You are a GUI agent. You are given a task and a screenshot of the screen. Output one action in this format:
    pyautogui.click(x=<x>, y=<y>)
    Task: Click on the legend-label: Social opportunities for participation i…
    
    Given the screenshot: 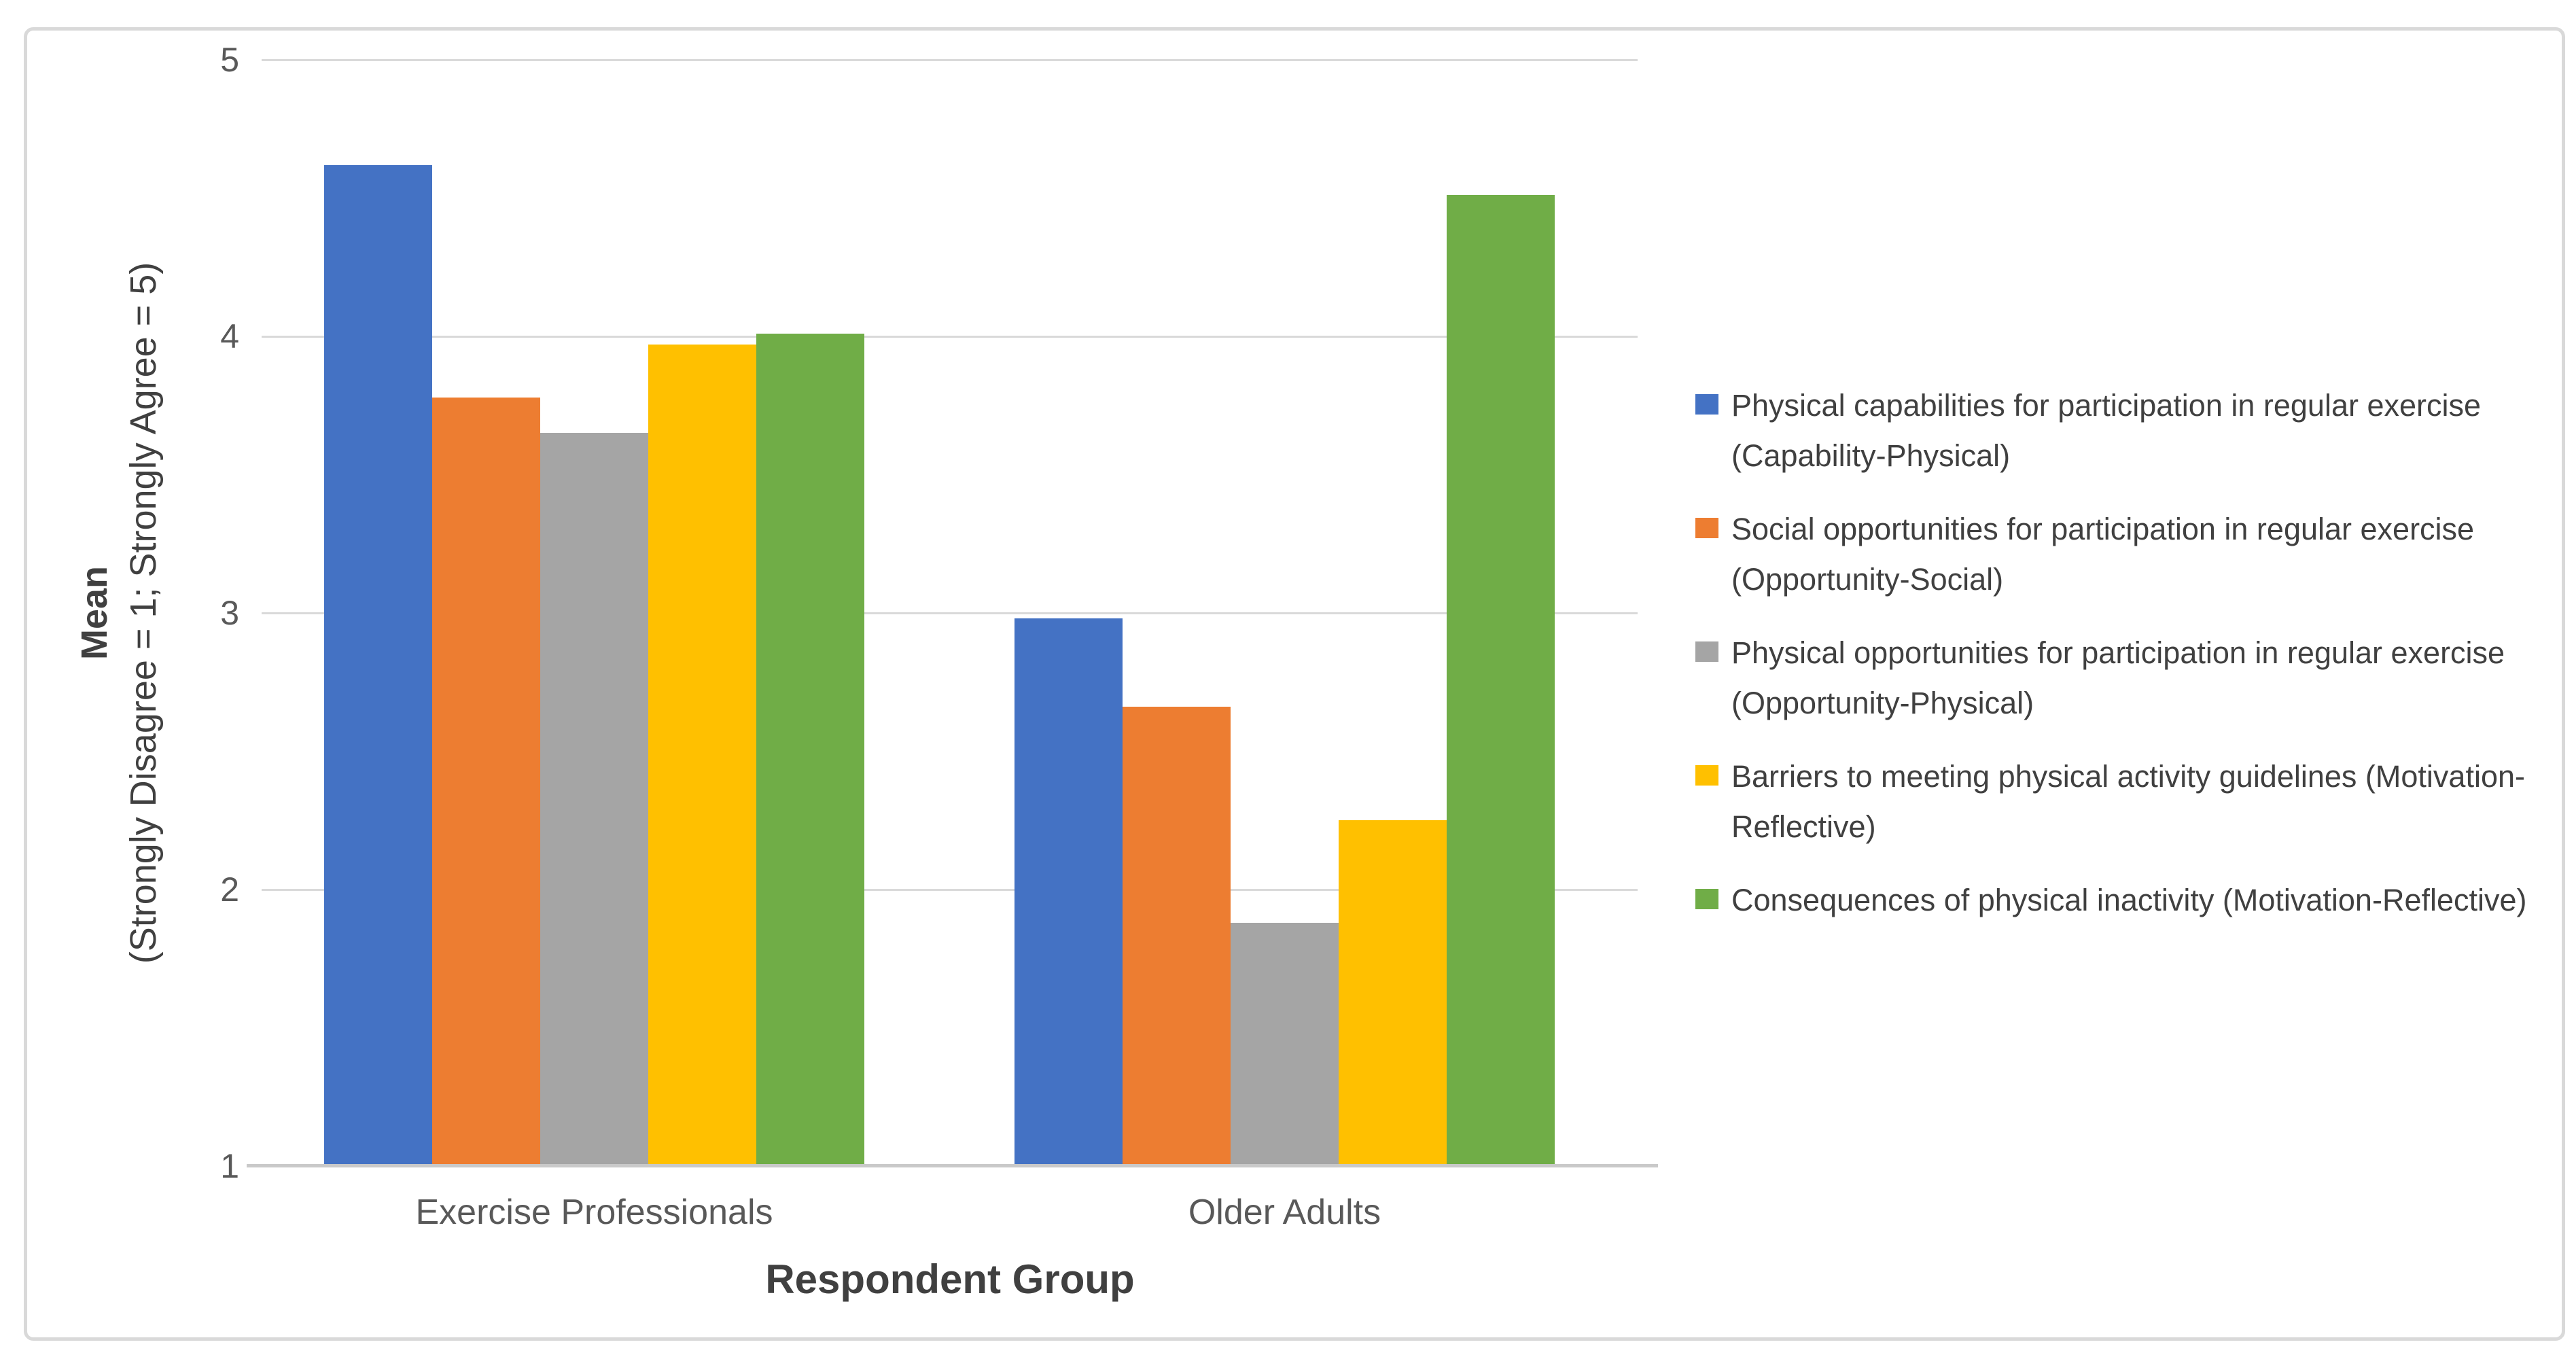 What is the action you would take?
    pyautogui.click(x=2103, y=554)
    